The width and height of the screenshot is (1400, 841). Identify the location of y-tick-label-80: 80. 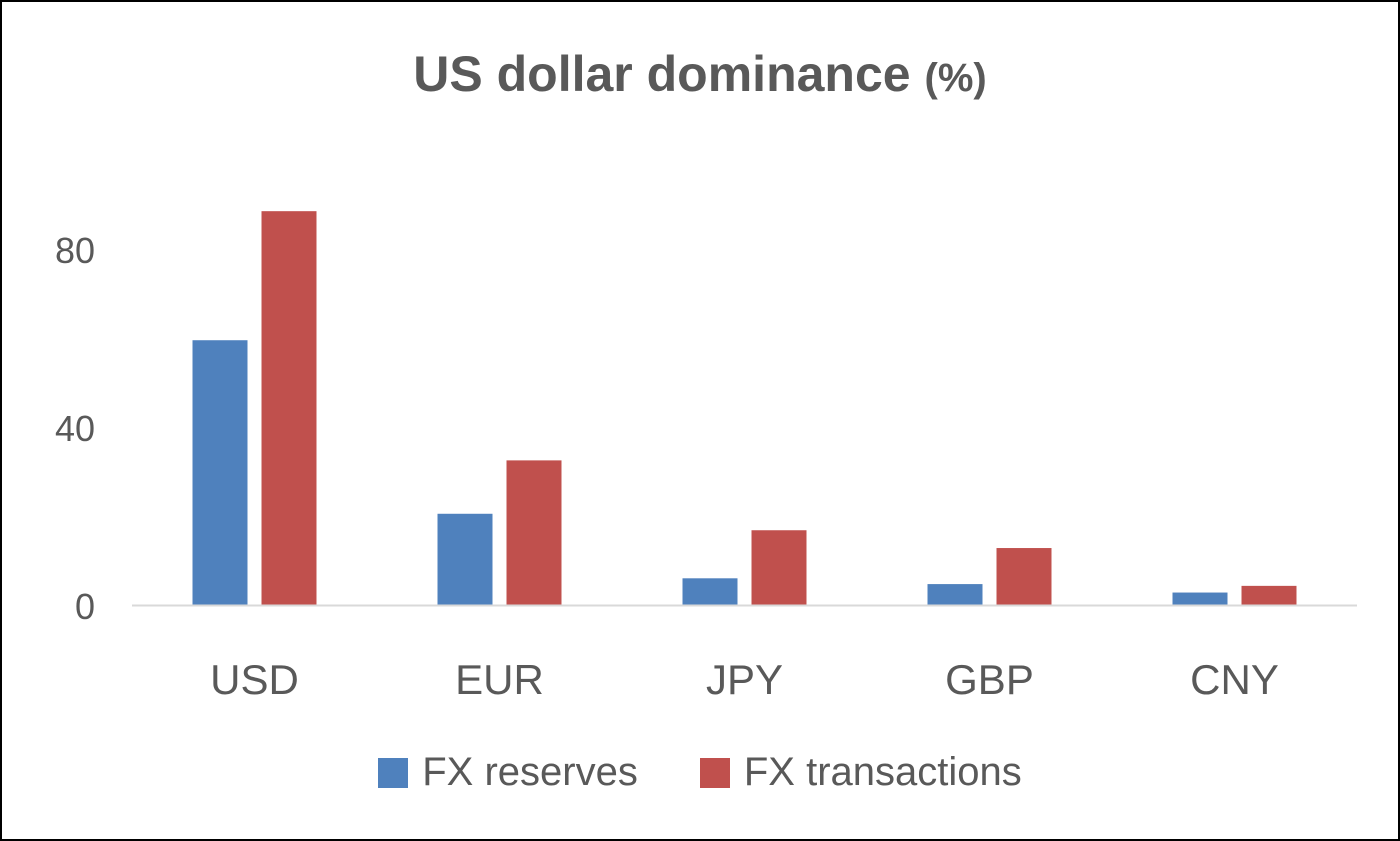
(75, 250).